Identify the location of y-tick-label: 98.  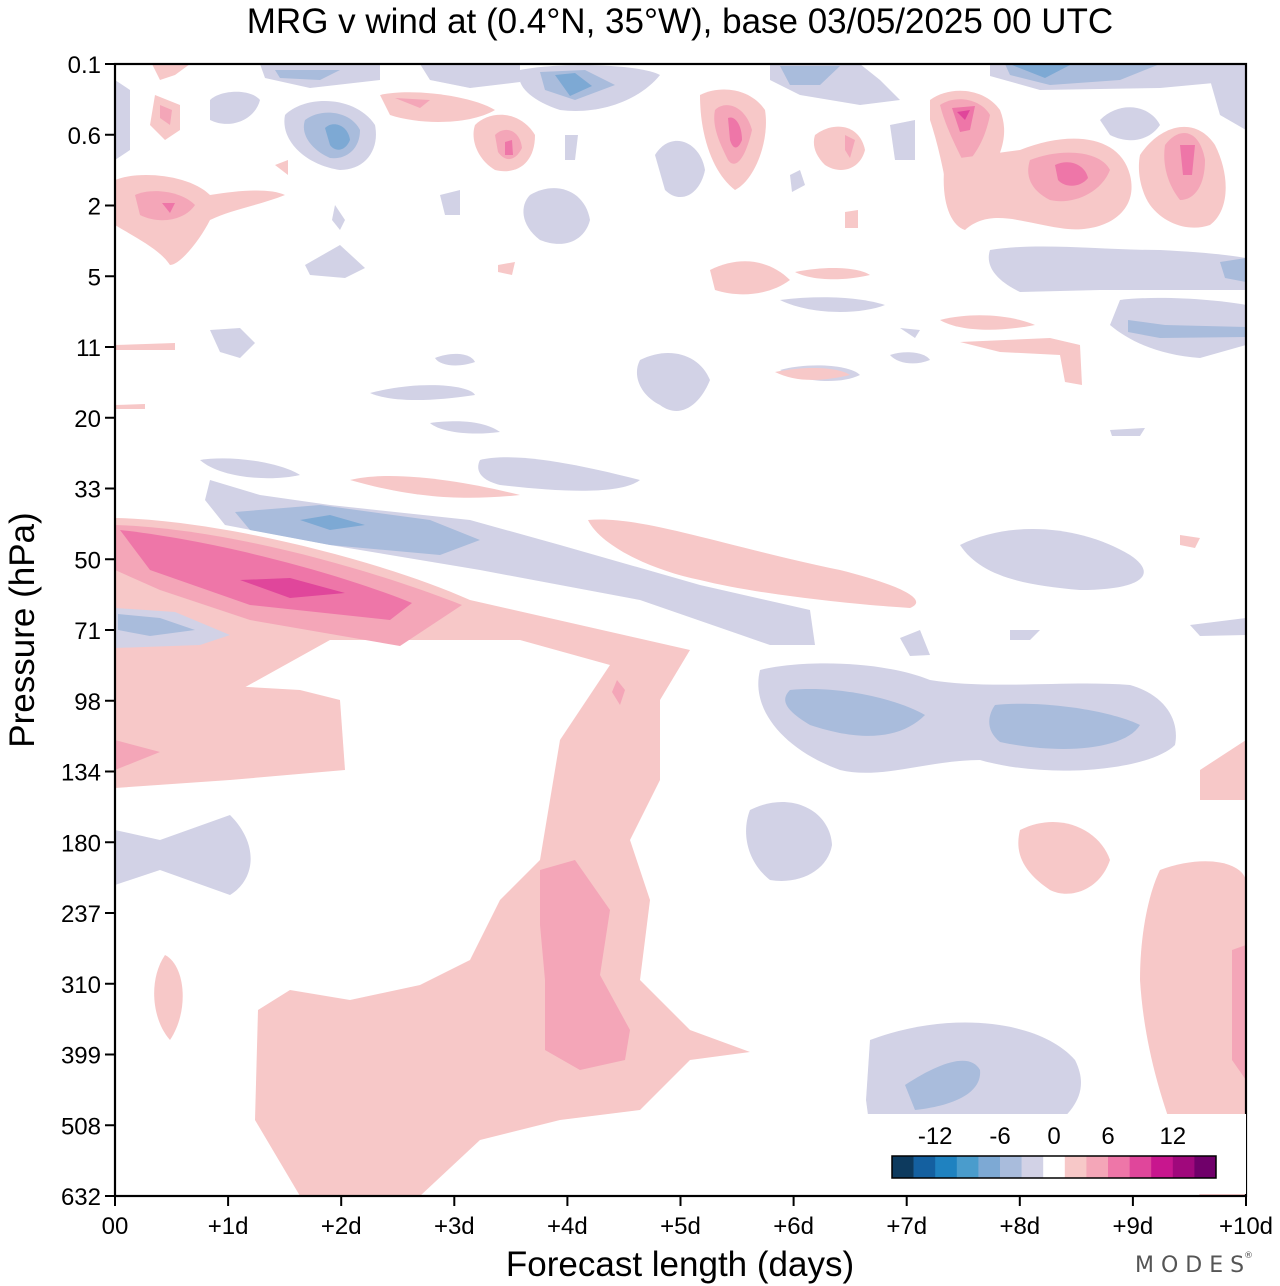
(87, 702).